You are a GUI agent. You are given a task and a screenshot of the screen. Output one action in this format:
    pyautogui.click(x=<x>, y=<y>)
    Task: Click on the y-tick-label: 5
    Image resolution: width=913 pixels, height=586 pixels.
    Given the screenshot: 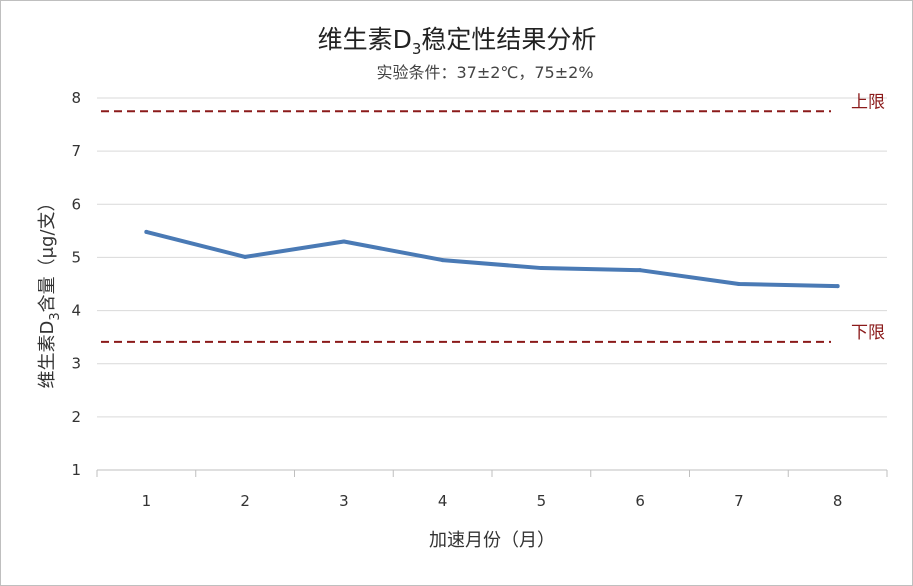 What is the action you would take?
    pyautogui.click(x=76, y=257)
    